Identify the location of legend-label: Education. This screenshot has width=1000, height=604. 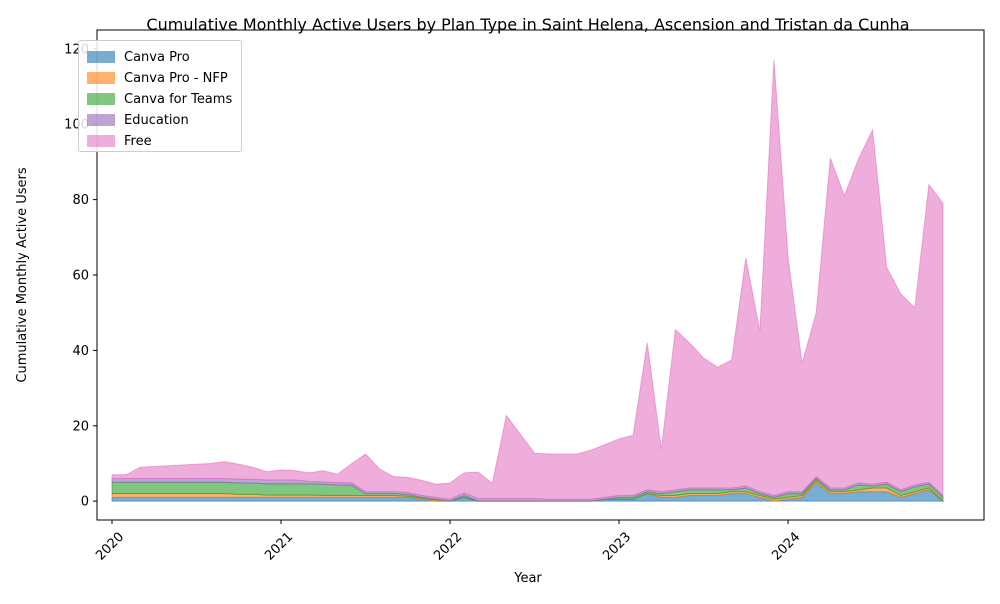
(156, 120).